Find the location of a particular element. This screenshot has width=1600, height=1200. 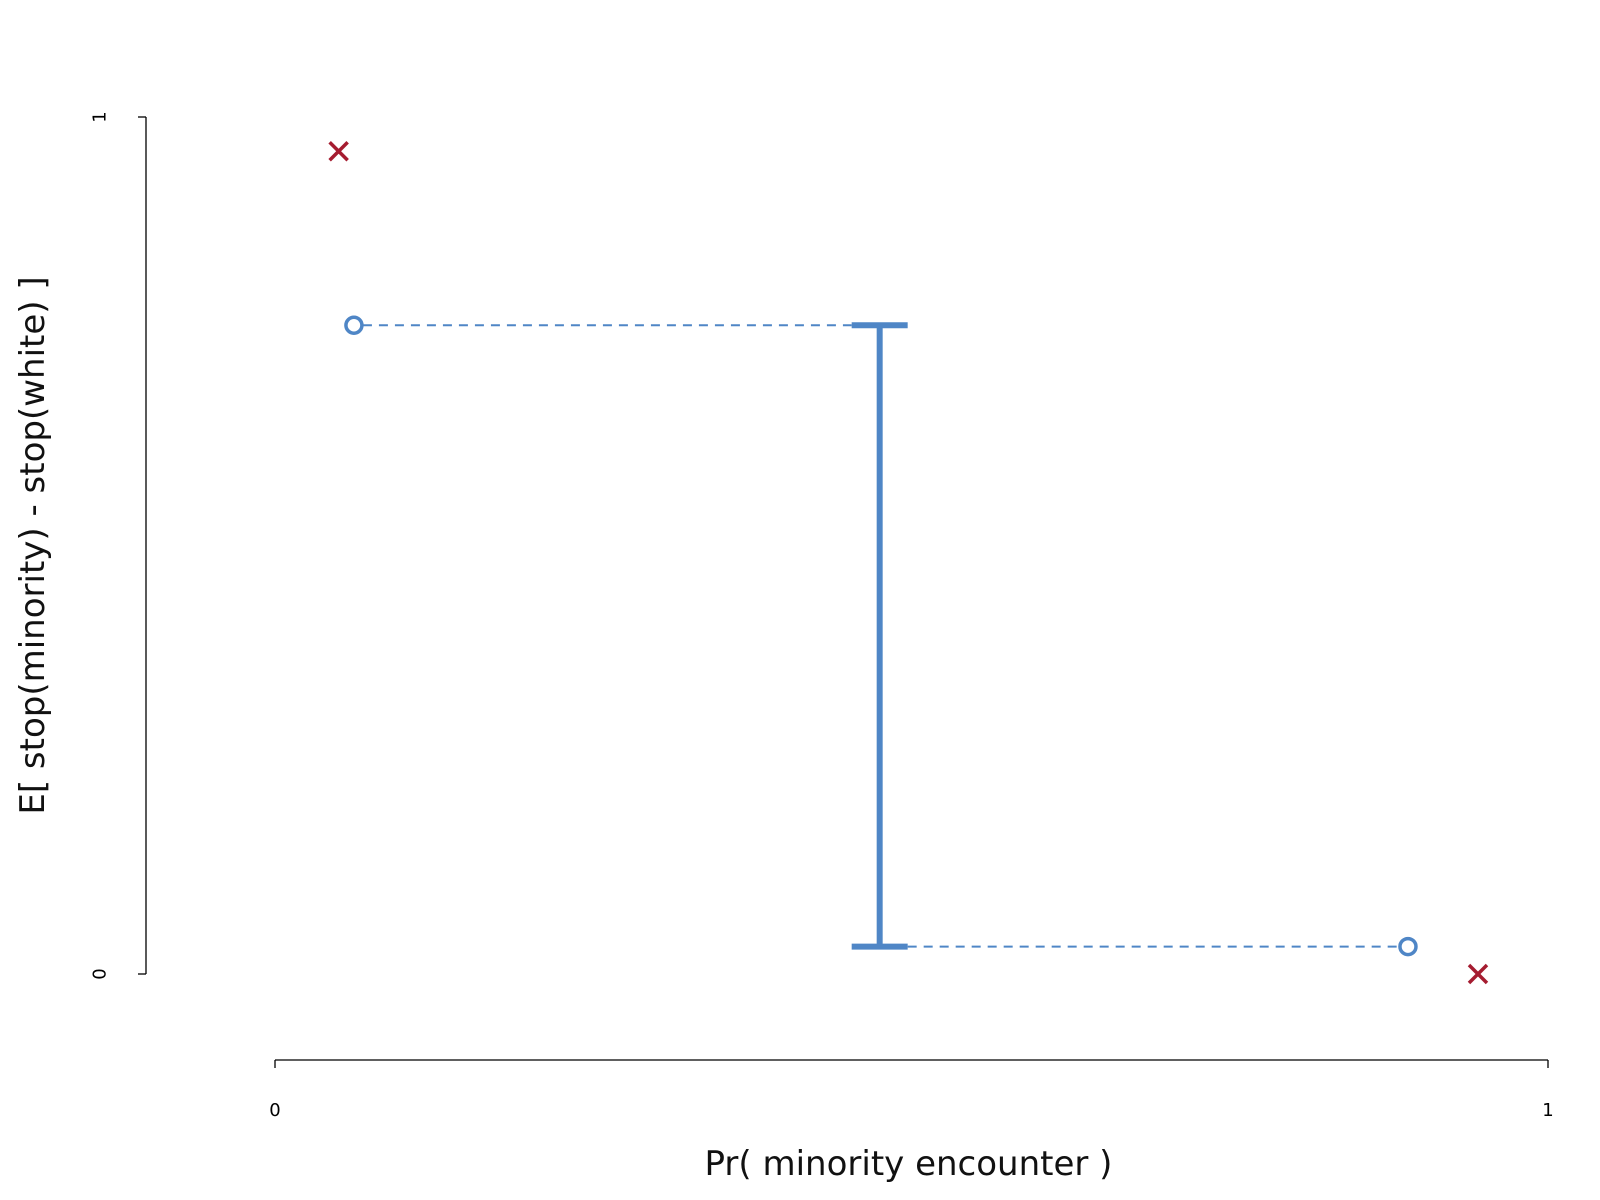

x-tick-left-label: 0 is located at coordinates (274, 1110).